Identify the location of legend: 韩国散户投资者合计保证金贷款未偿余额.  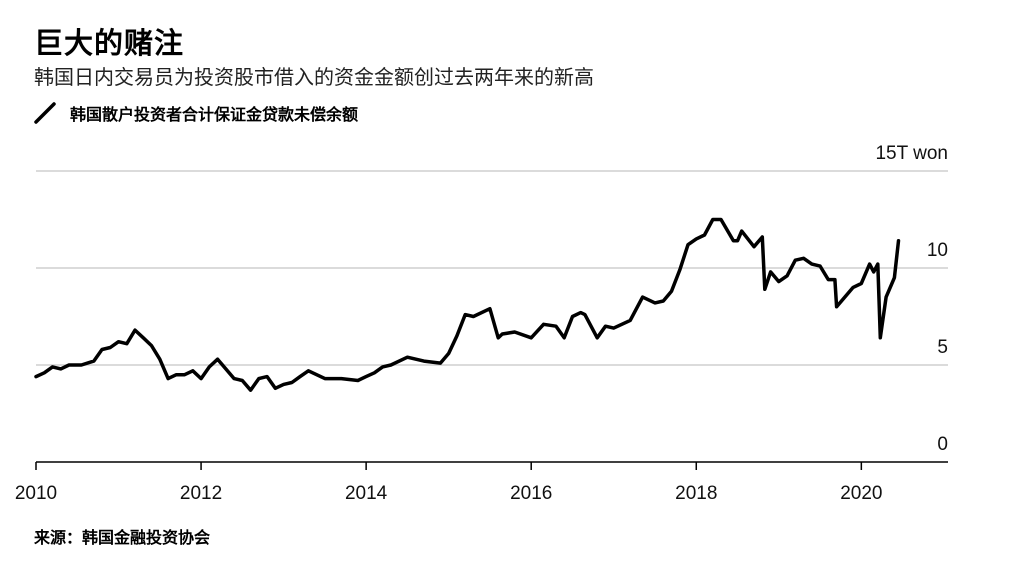
(196, 113).